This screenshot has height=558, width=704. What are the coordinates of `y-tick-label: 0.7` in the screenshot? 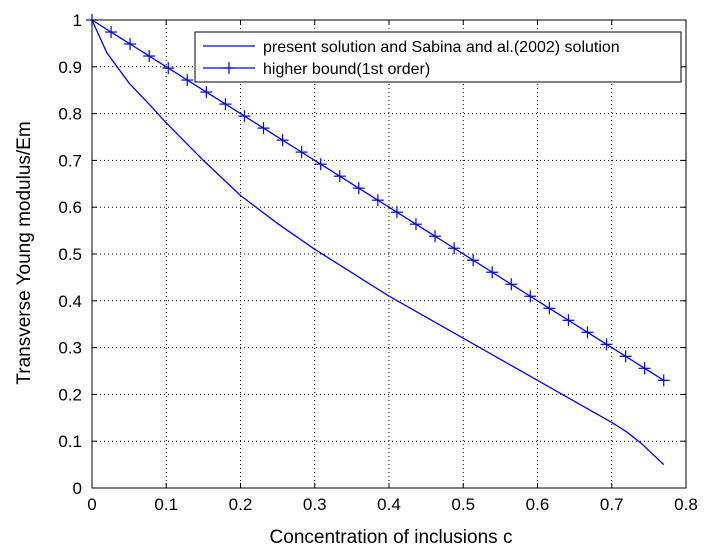 It's located at (70, 160).